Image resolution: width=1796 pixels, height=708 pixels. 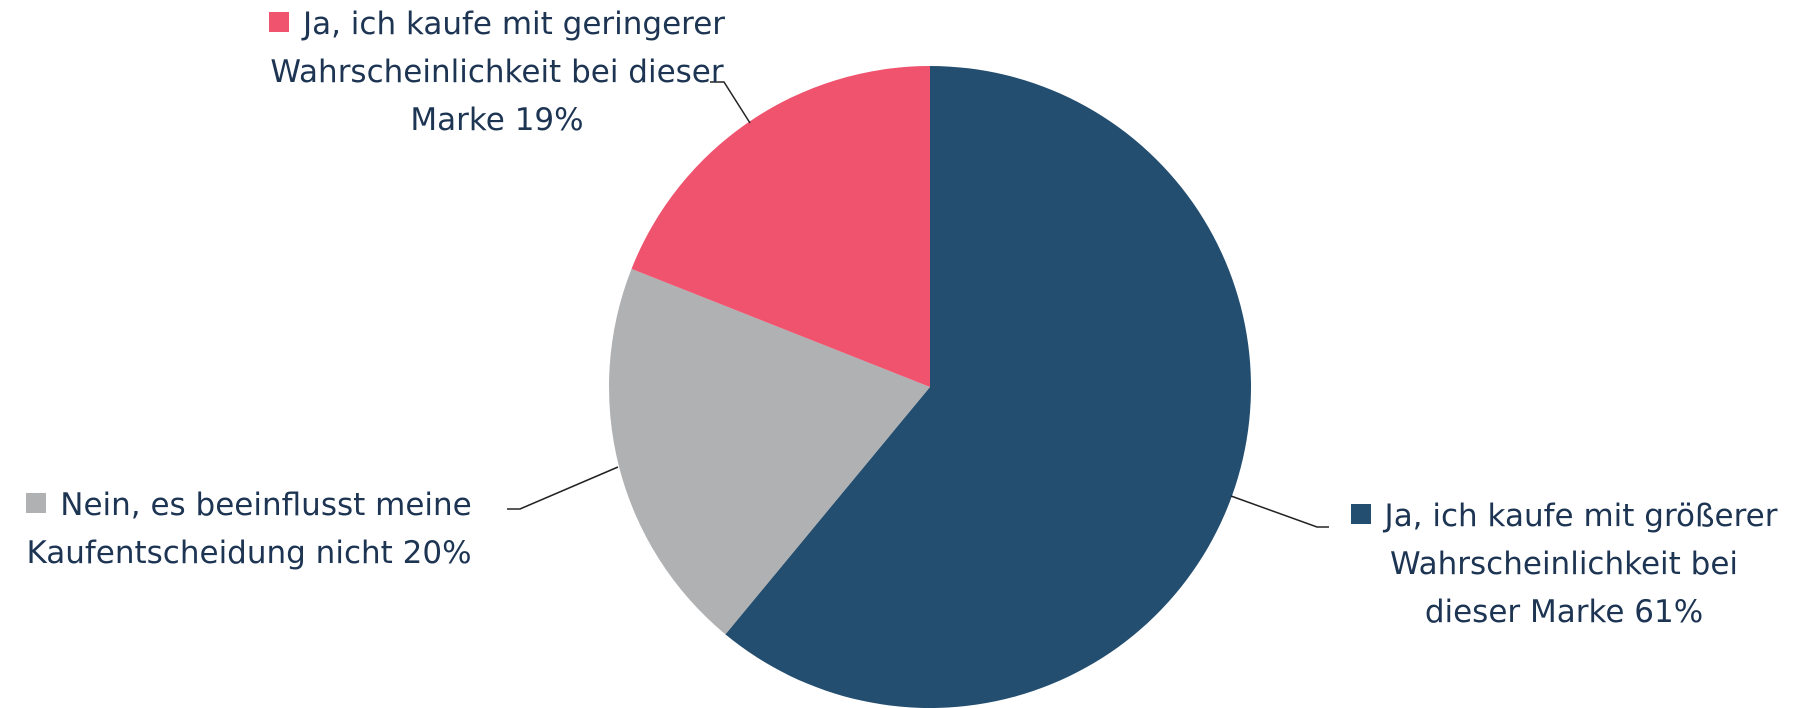 What do you see at coordinates (1669, 612) in the screenshot?
I see `value-label: 61%` at bounding box center [1669, 612].